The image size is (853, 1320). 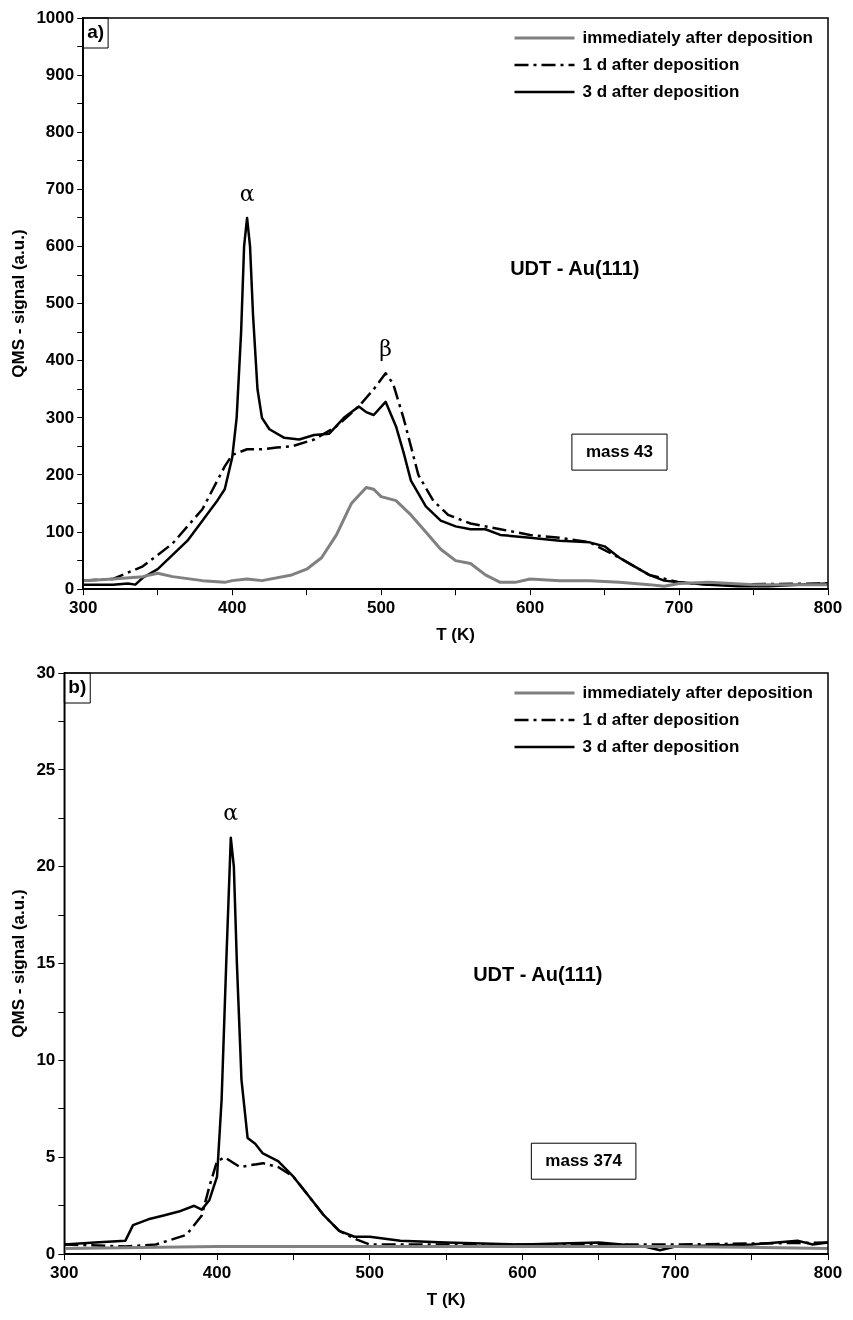 What do you see at coordinates (619, 451) in the screenshot?
I see `annotation: mass 43` at bounding box center [619, 451].